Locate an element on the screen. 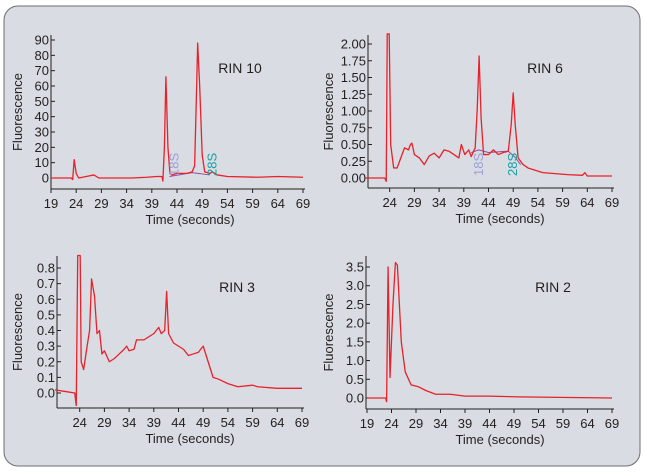 This screenshot has width=646, height=475. y-tick-label: 40 is located at coordinates (42, 116).